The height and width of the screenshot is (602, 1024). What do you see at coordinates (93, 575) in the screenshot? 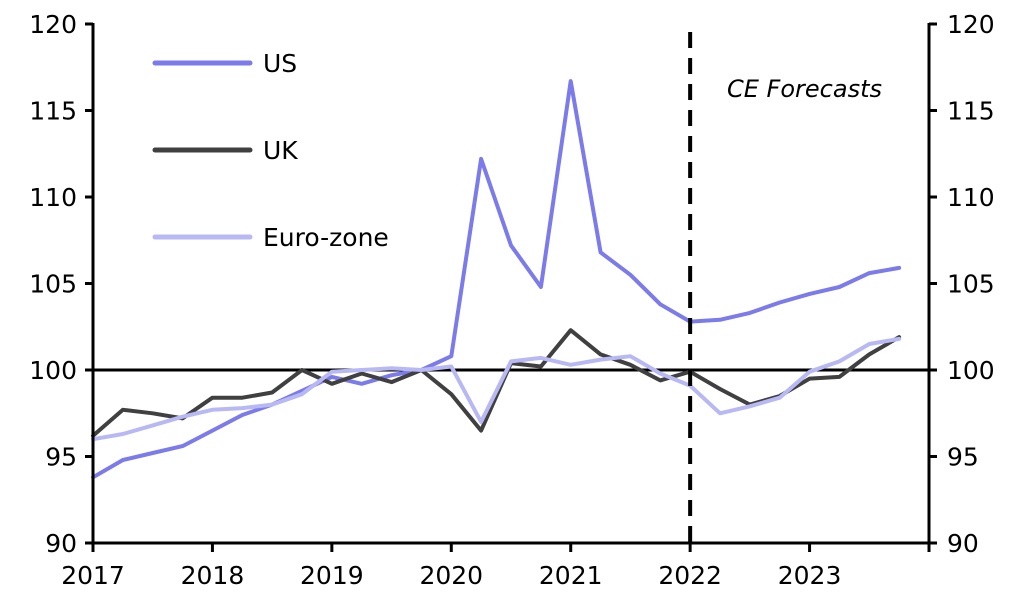
I see `x-tick-label: 2017` at bounding box center [93, 575].